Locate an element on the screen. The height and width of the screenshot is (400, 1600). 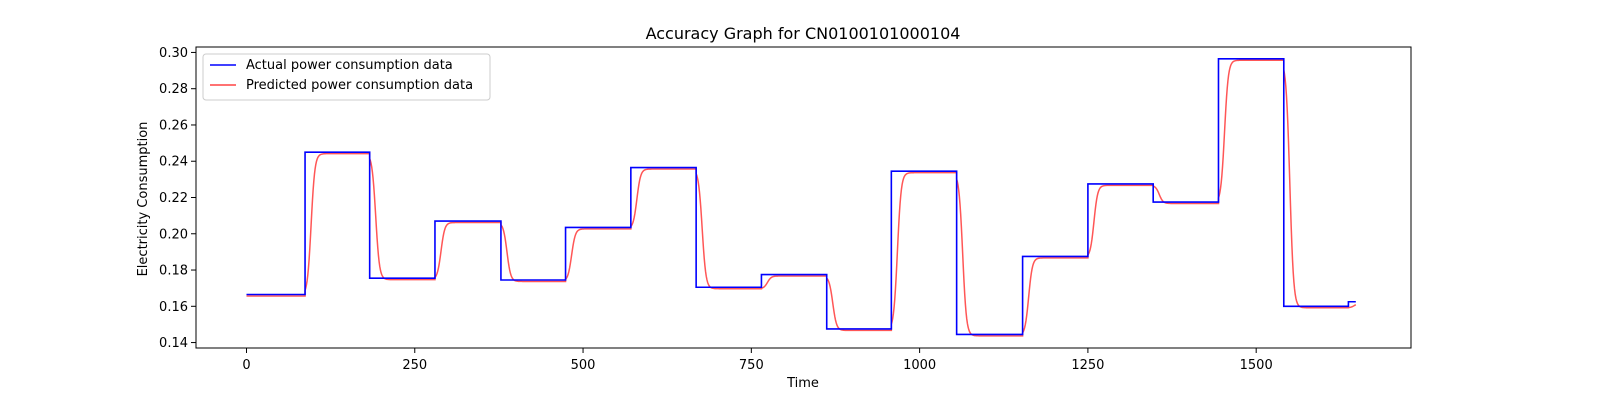
y-tick-label: 0.16 is located at coordinates (173, 307).